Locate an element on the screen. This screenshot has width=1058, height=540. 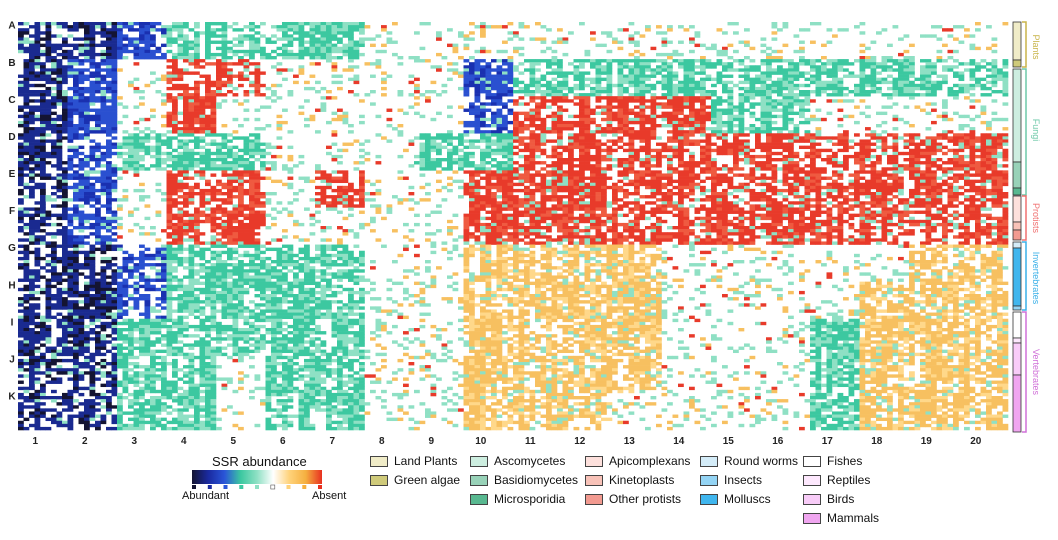
heatmap-block is located at coordinates (439, 189).